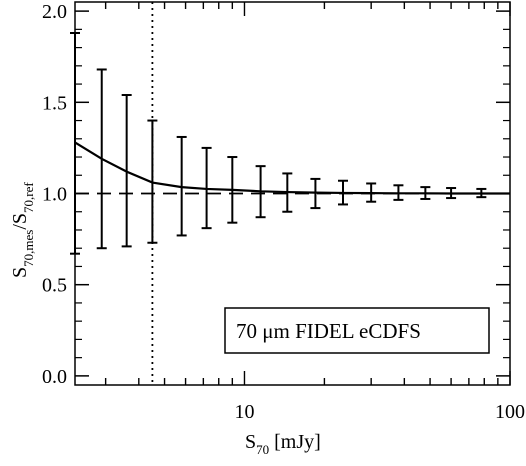 The width and height of the screenshot is (526, 466). Describe the element at coordinates (54, 286) in the screenshot. I see `y-tick-label: 0.5` at that location.